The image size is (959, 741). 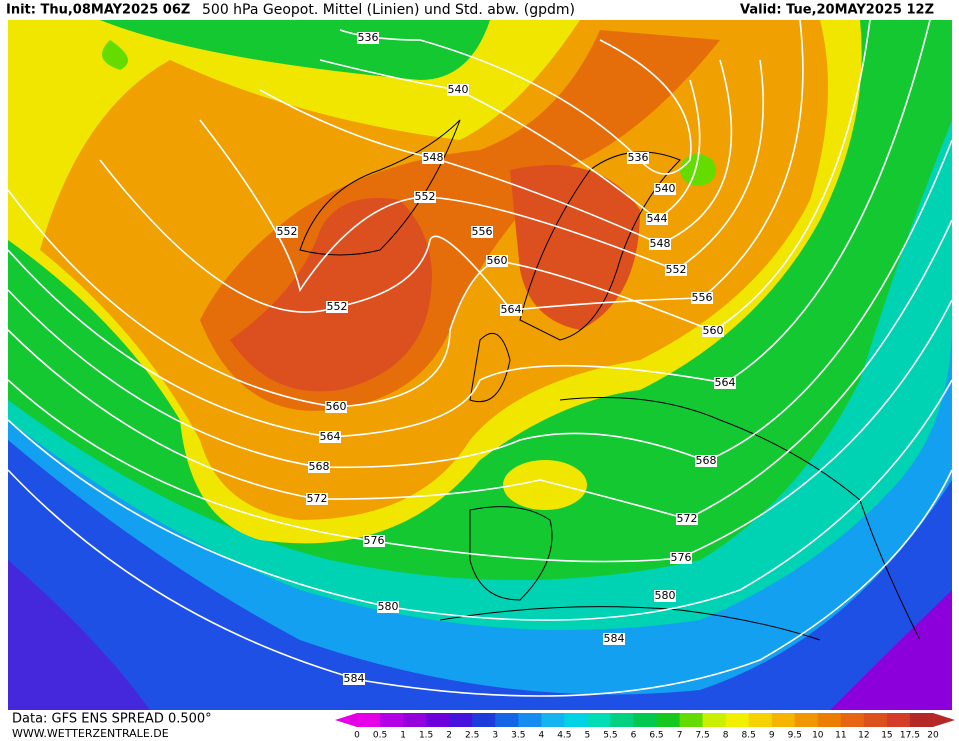 I want to click on legend-label: 0.5, so click(x=380, y=736).